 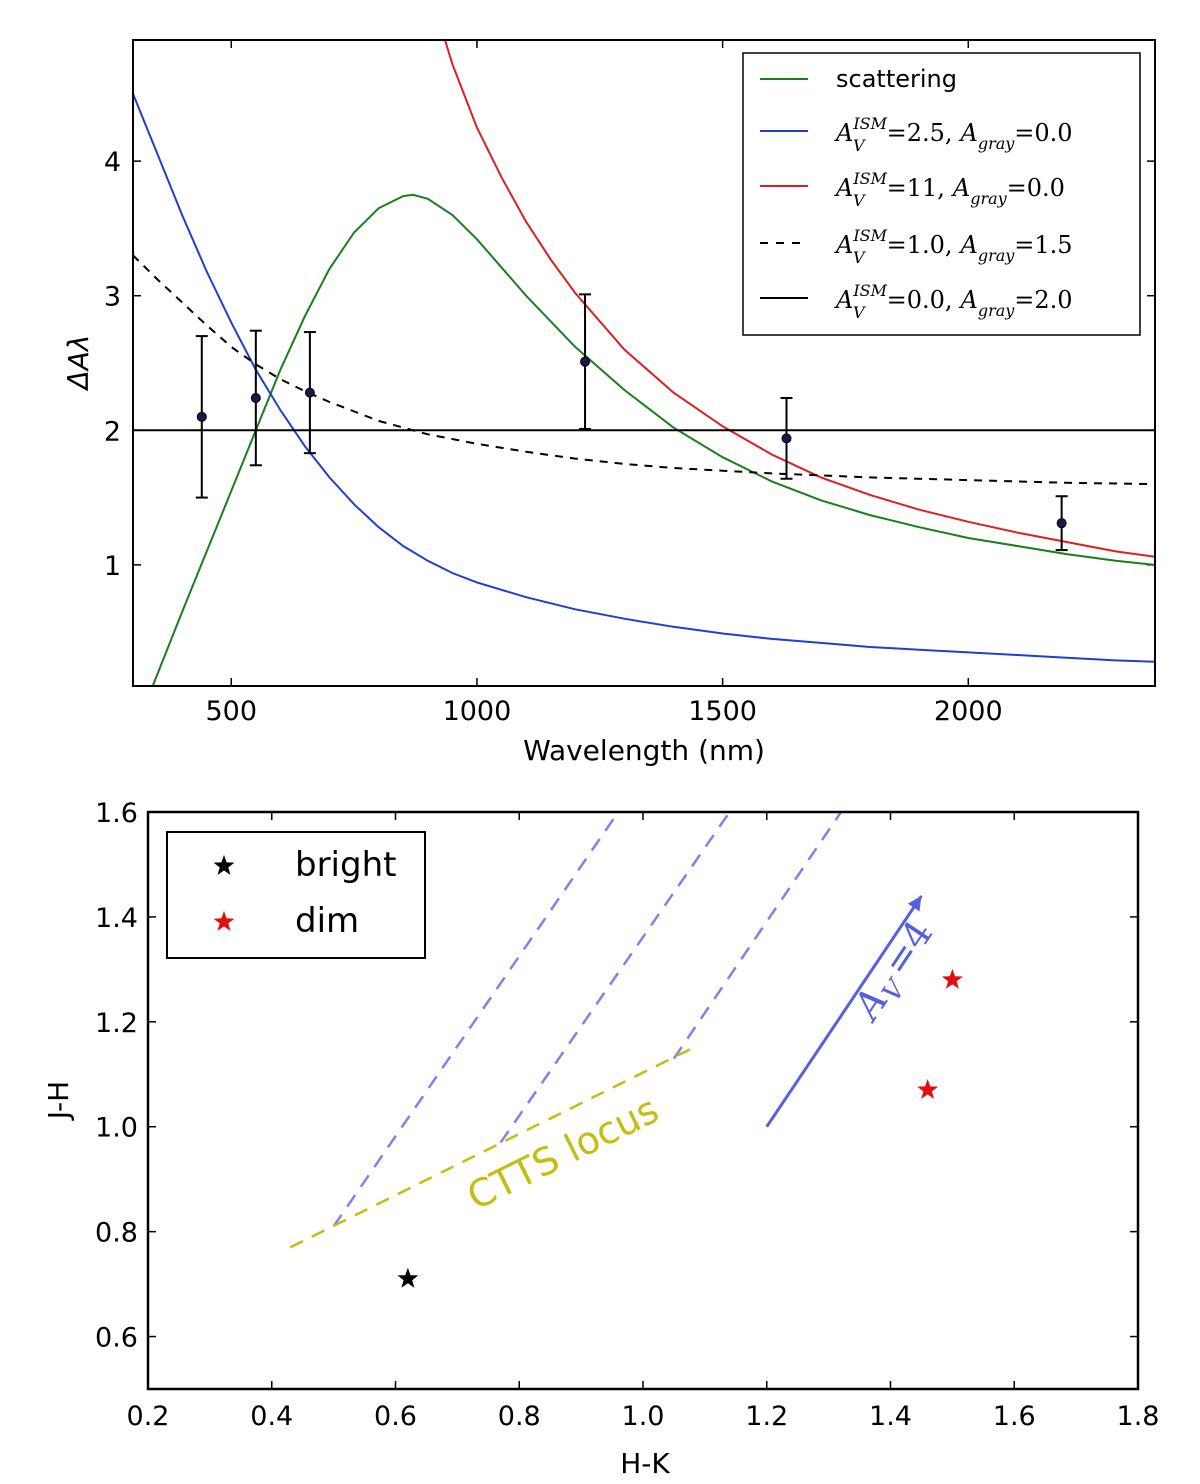 I want to click on bottom-ytick-label: 1.0, so click(x=116, y=1128).